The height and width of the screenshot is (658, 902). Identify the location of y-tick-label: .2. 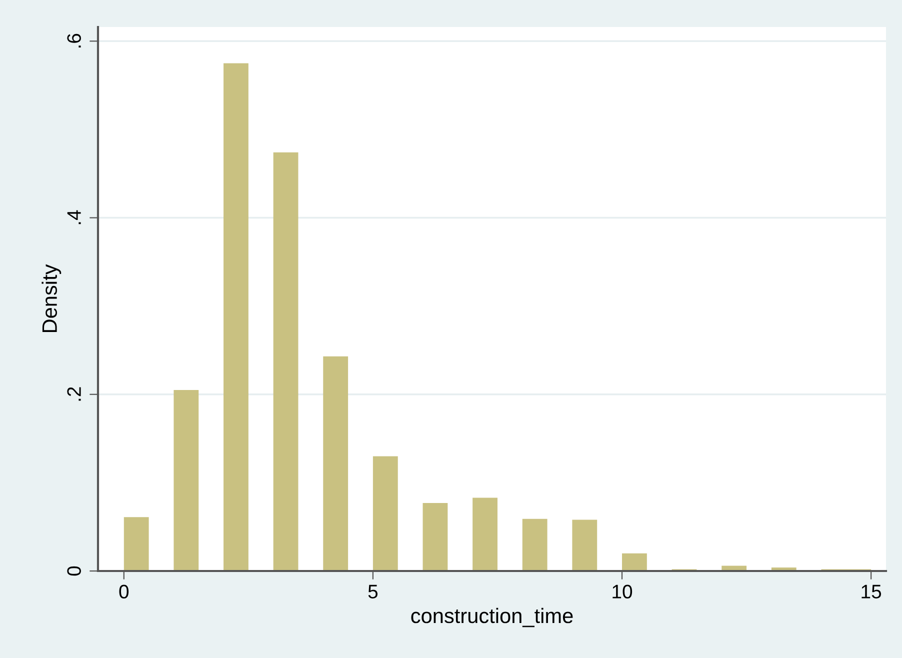
(74, 394).